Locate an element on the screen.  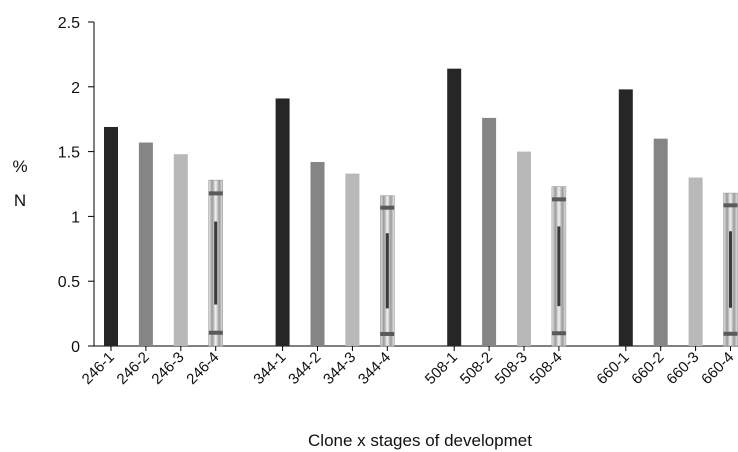
x-tick-label: 344-2 is located at coordinates (304, 368).